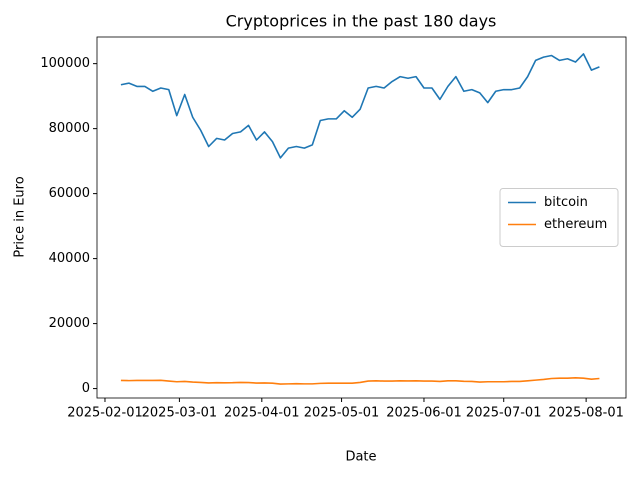 This screenshot has width=640, height=480. Describe the element at coordinates (360, 381) in the screenshot. I see `series-line` at that location.